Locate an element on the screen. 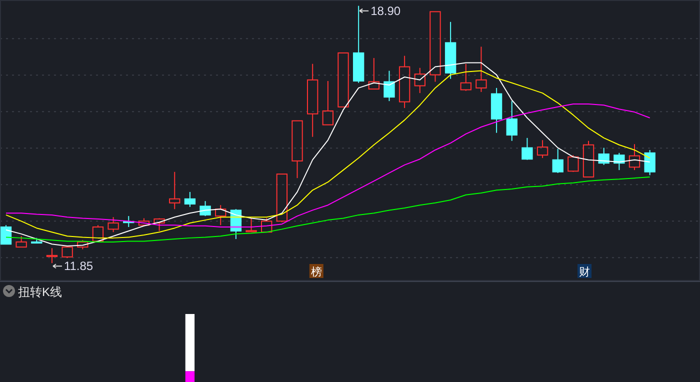 The image size is (700, 382). annotation: 11.85 is located at coordinates (79, 266).